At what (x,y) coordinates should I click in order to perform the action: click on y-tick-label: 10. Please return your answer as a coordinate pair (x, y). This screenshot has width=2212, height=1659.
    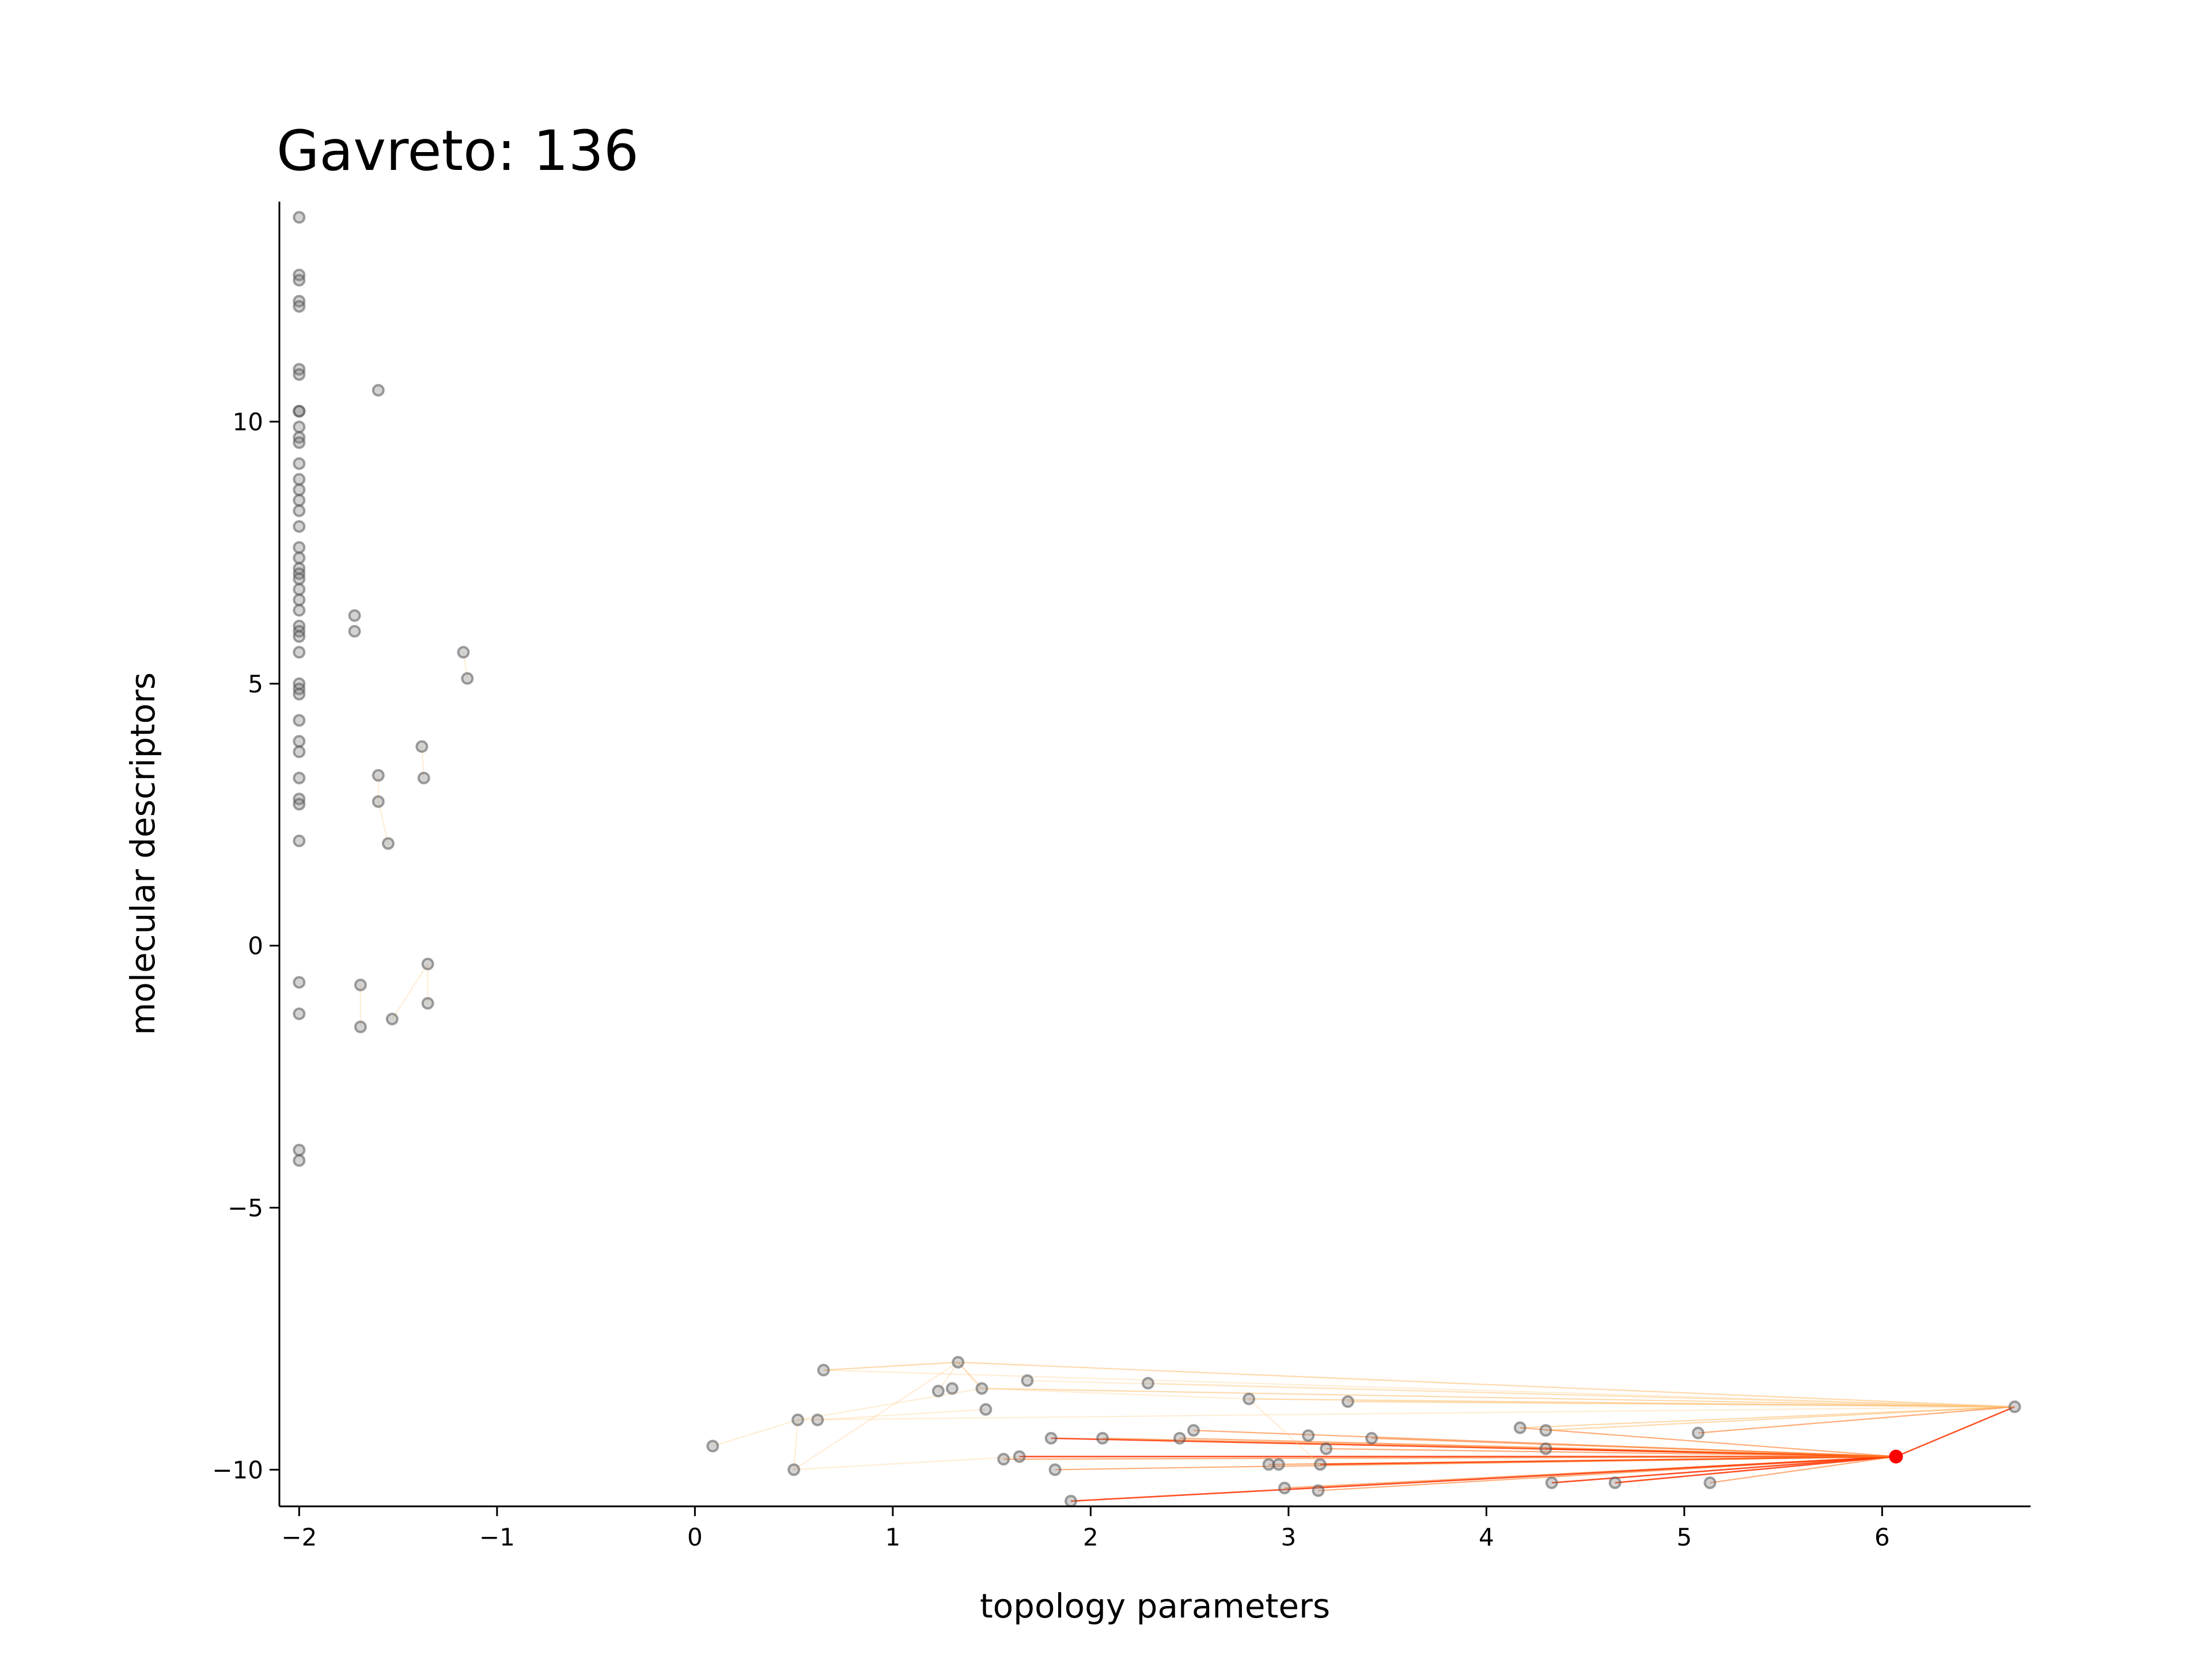
    Looking at the image, I should click on (248, 422).